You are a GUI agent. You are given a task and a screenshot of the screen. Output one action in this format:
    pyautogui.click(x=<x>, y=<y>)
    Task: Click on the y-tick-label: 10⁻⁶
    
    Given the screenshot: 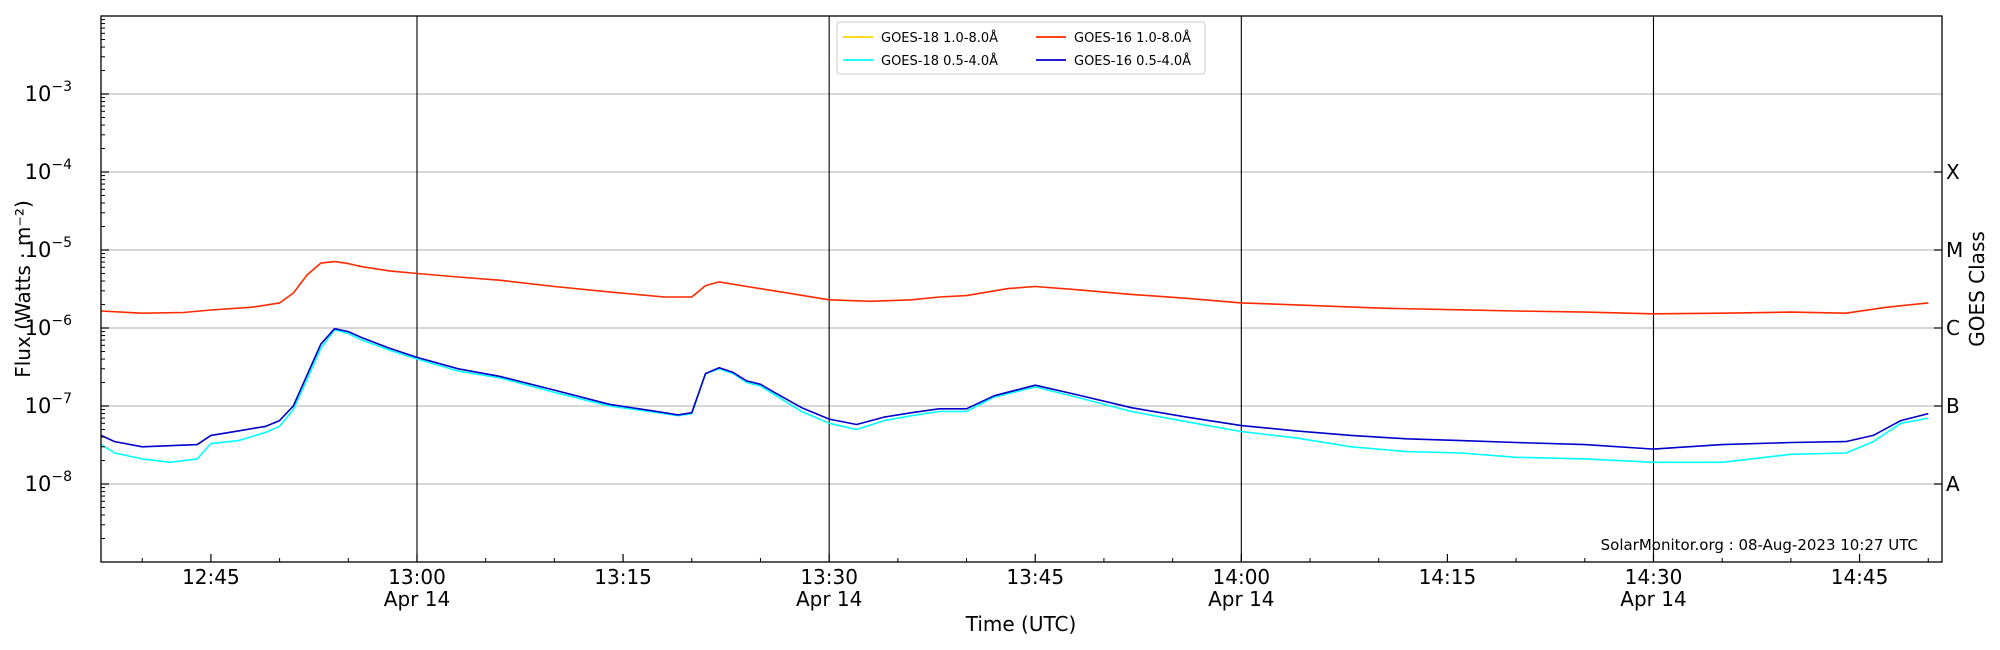 What is the action you would take?
    pyautogui.click(x=48, y=326)
    